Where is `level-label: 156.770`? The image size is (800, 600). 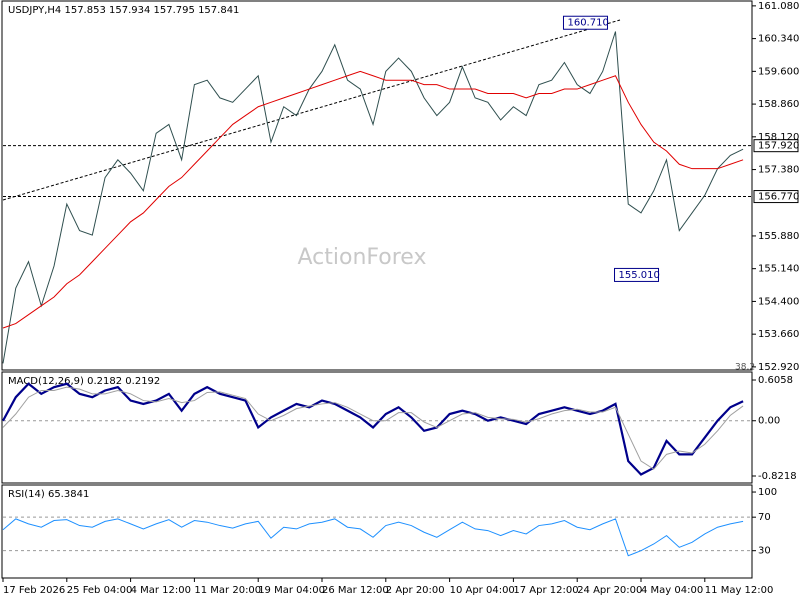 level-label: 156.770 is located at coordinates (778, 197).